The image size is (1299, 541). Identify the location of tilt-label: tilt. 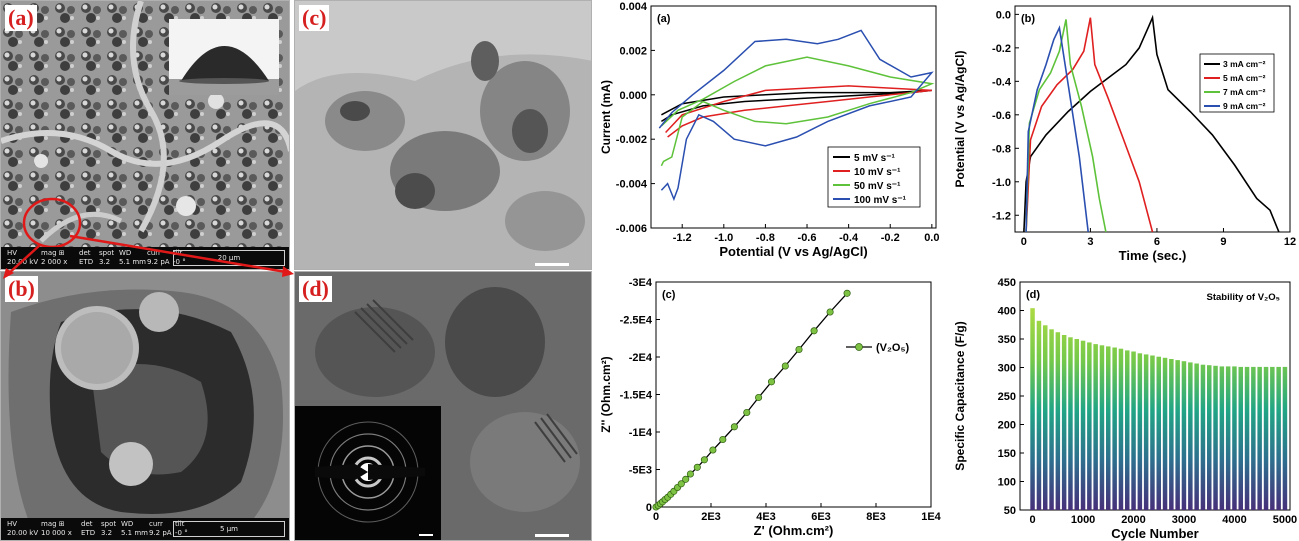
(180, 524).